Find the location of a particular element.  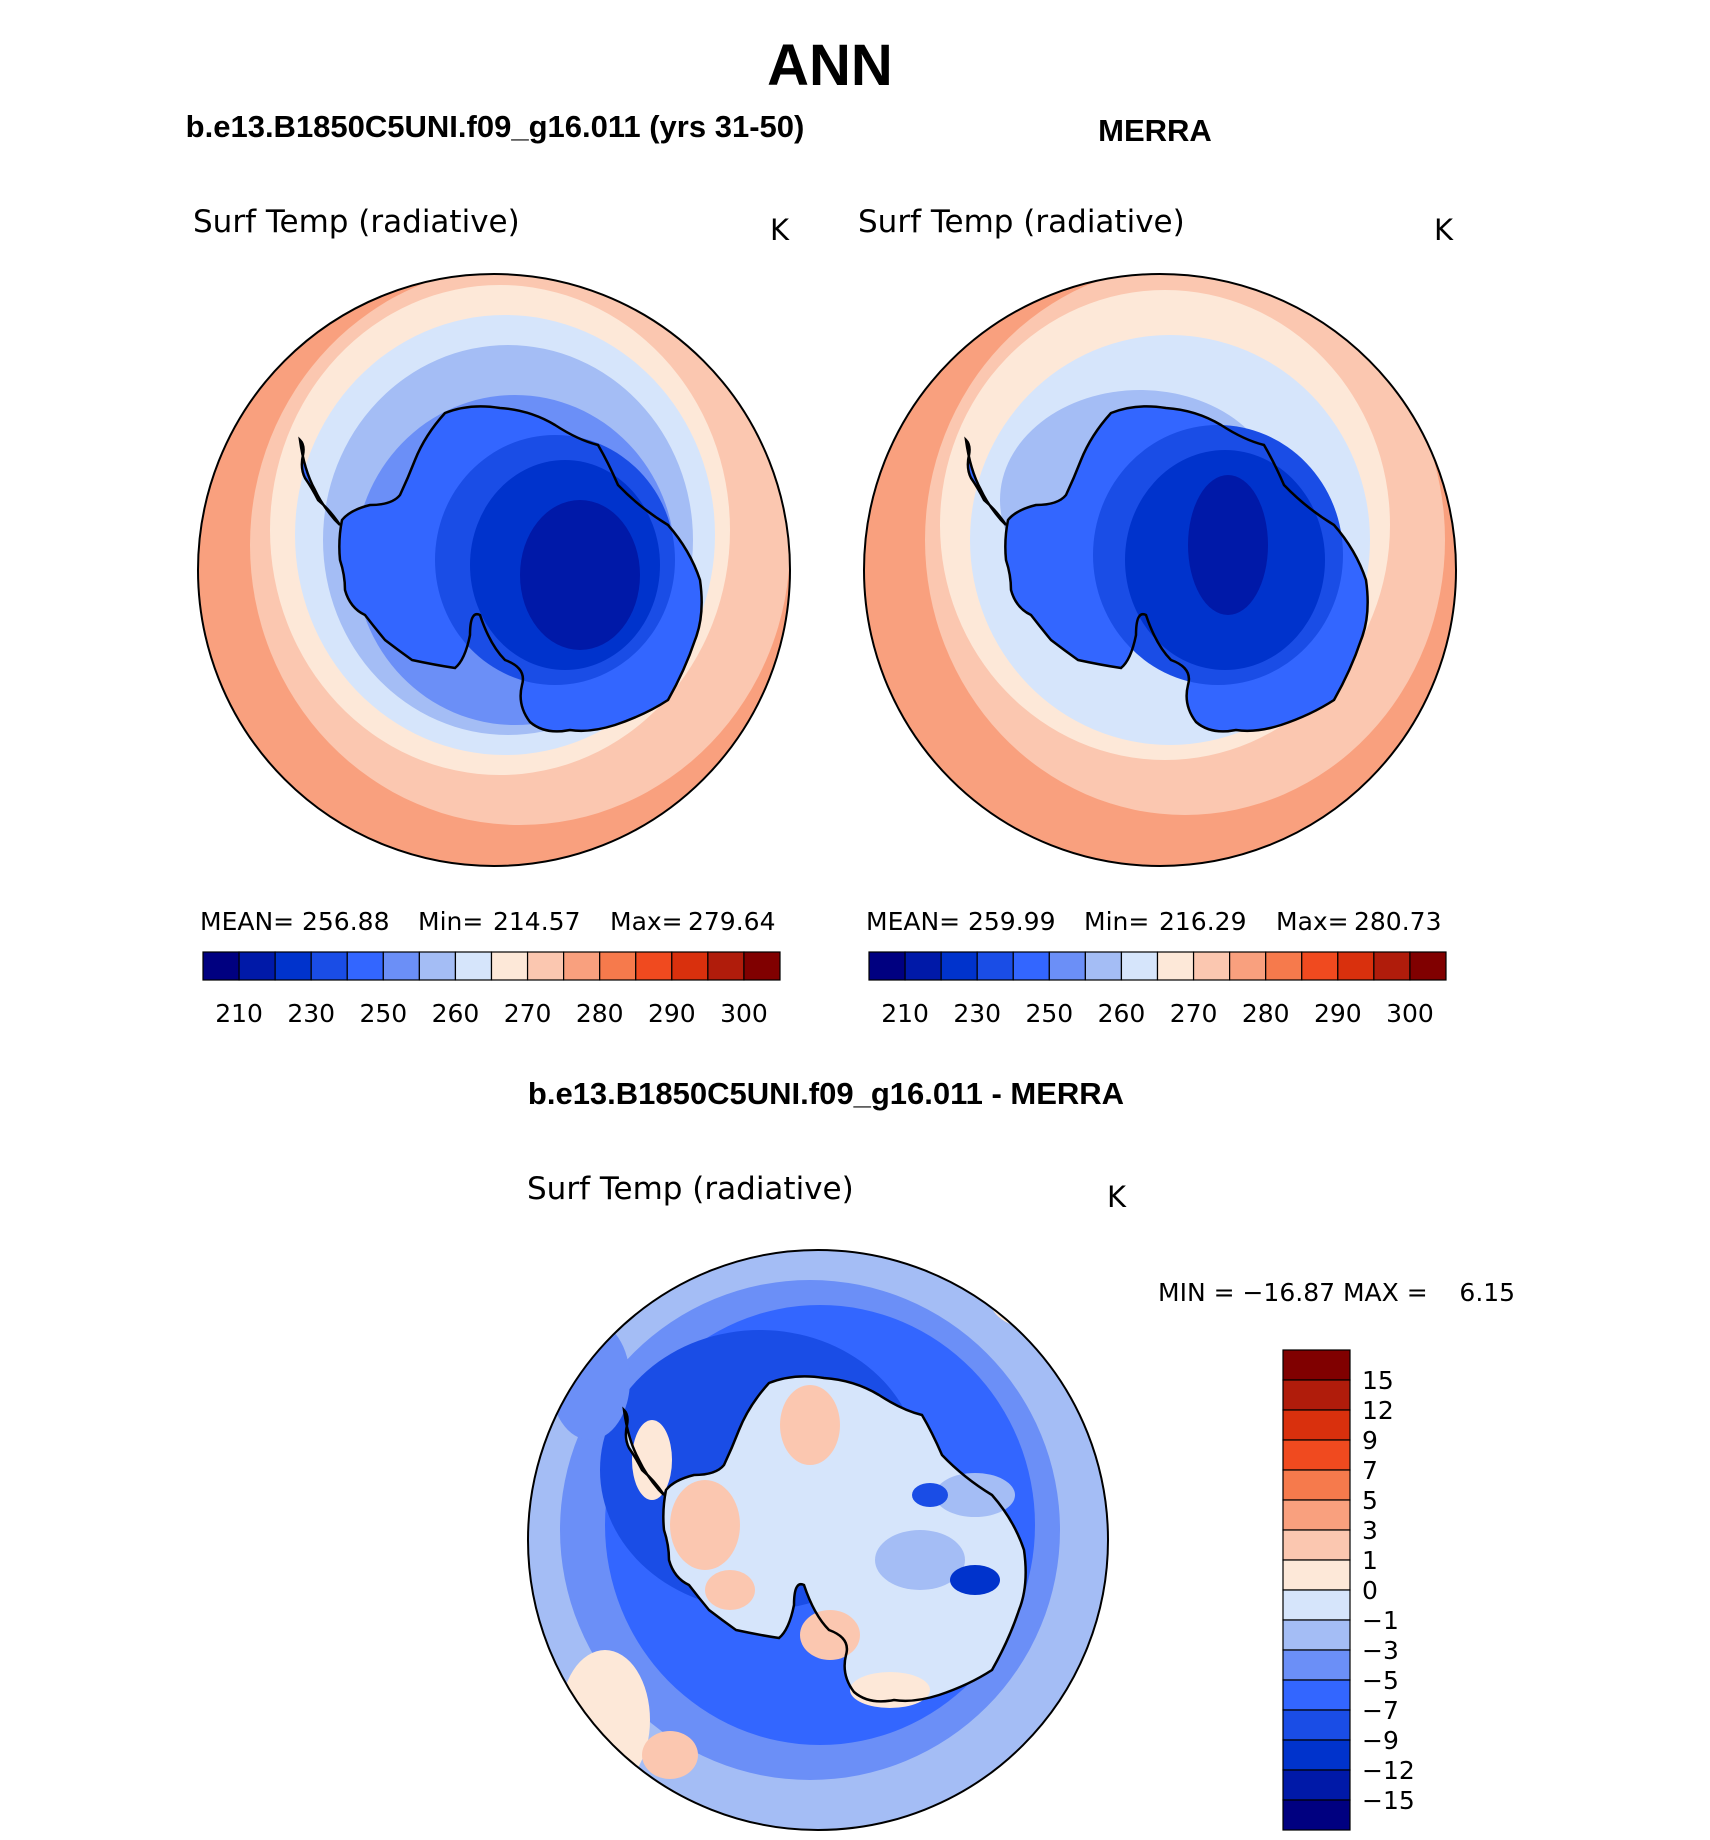

panel-diff-colorbar-tick-label: 3 is located at coordinates (1370, 1530).